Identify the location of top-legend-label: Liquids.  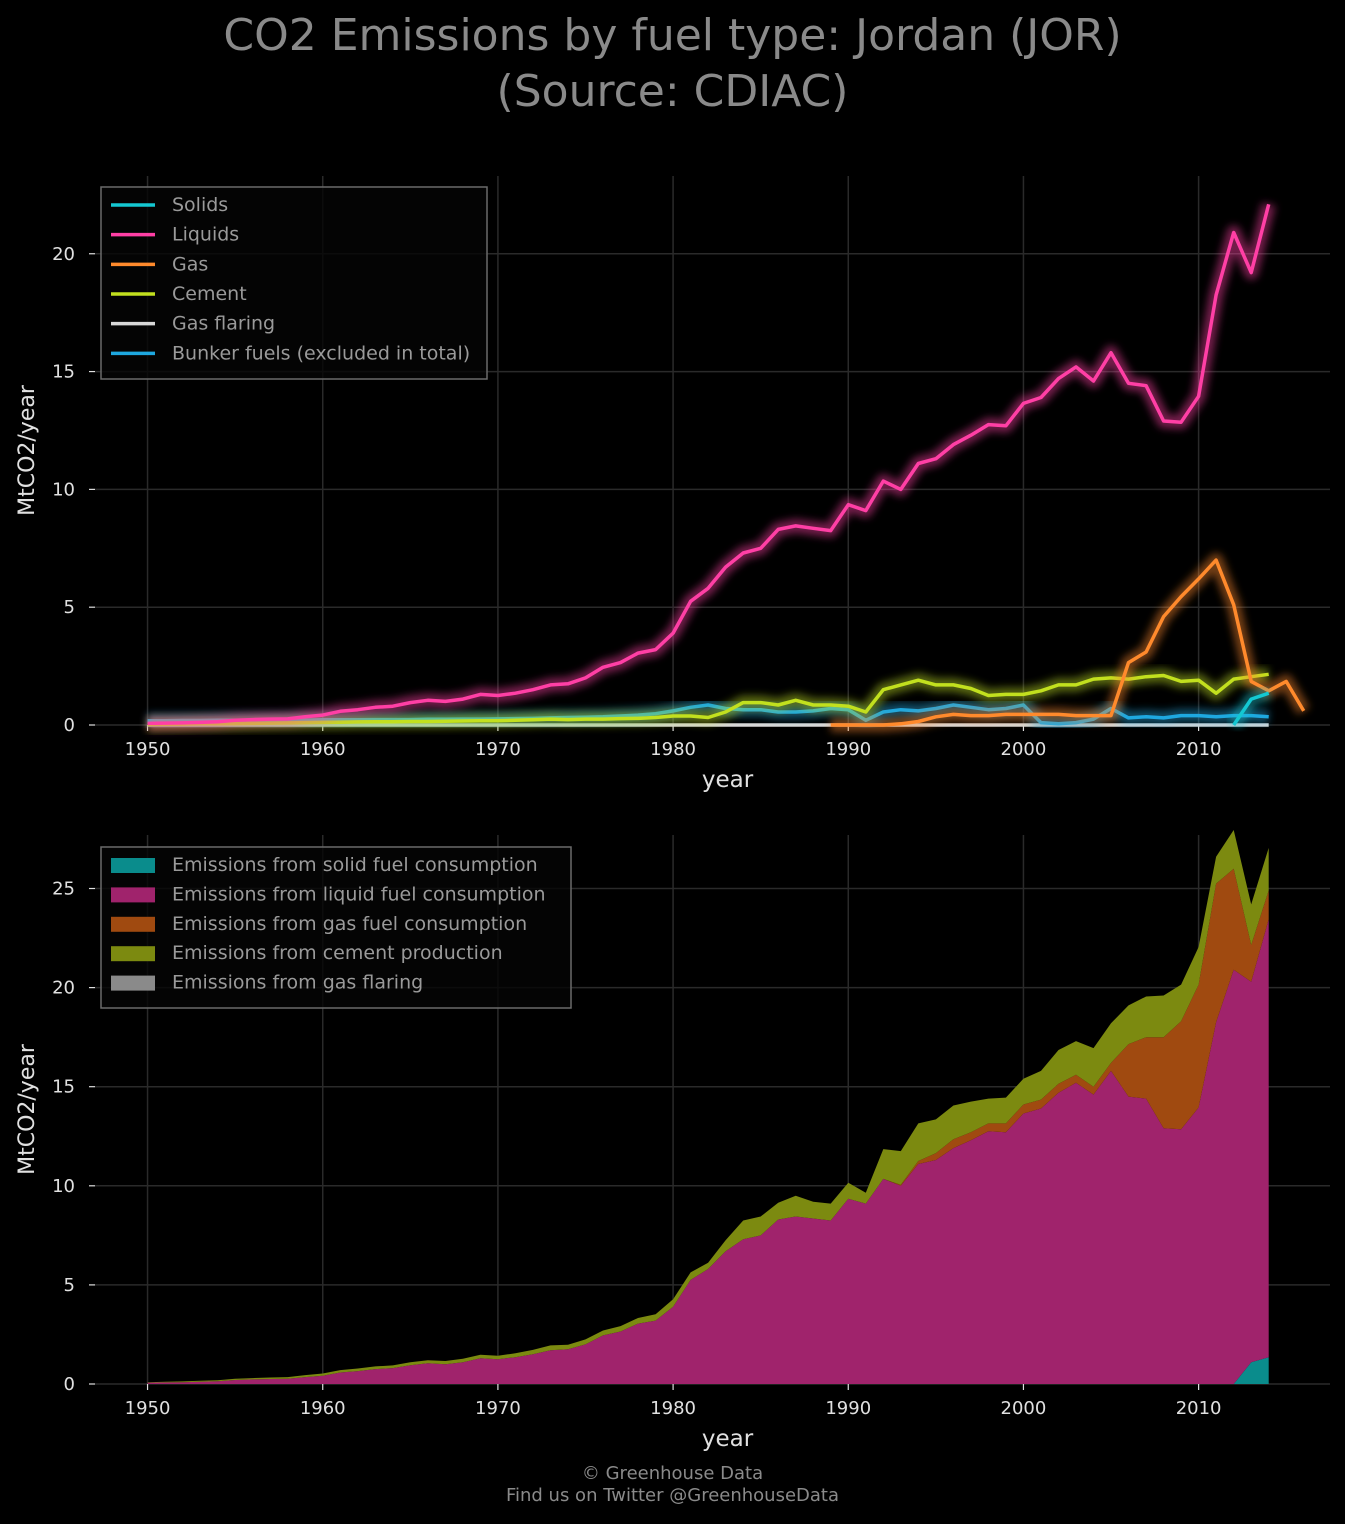
(205, 235).